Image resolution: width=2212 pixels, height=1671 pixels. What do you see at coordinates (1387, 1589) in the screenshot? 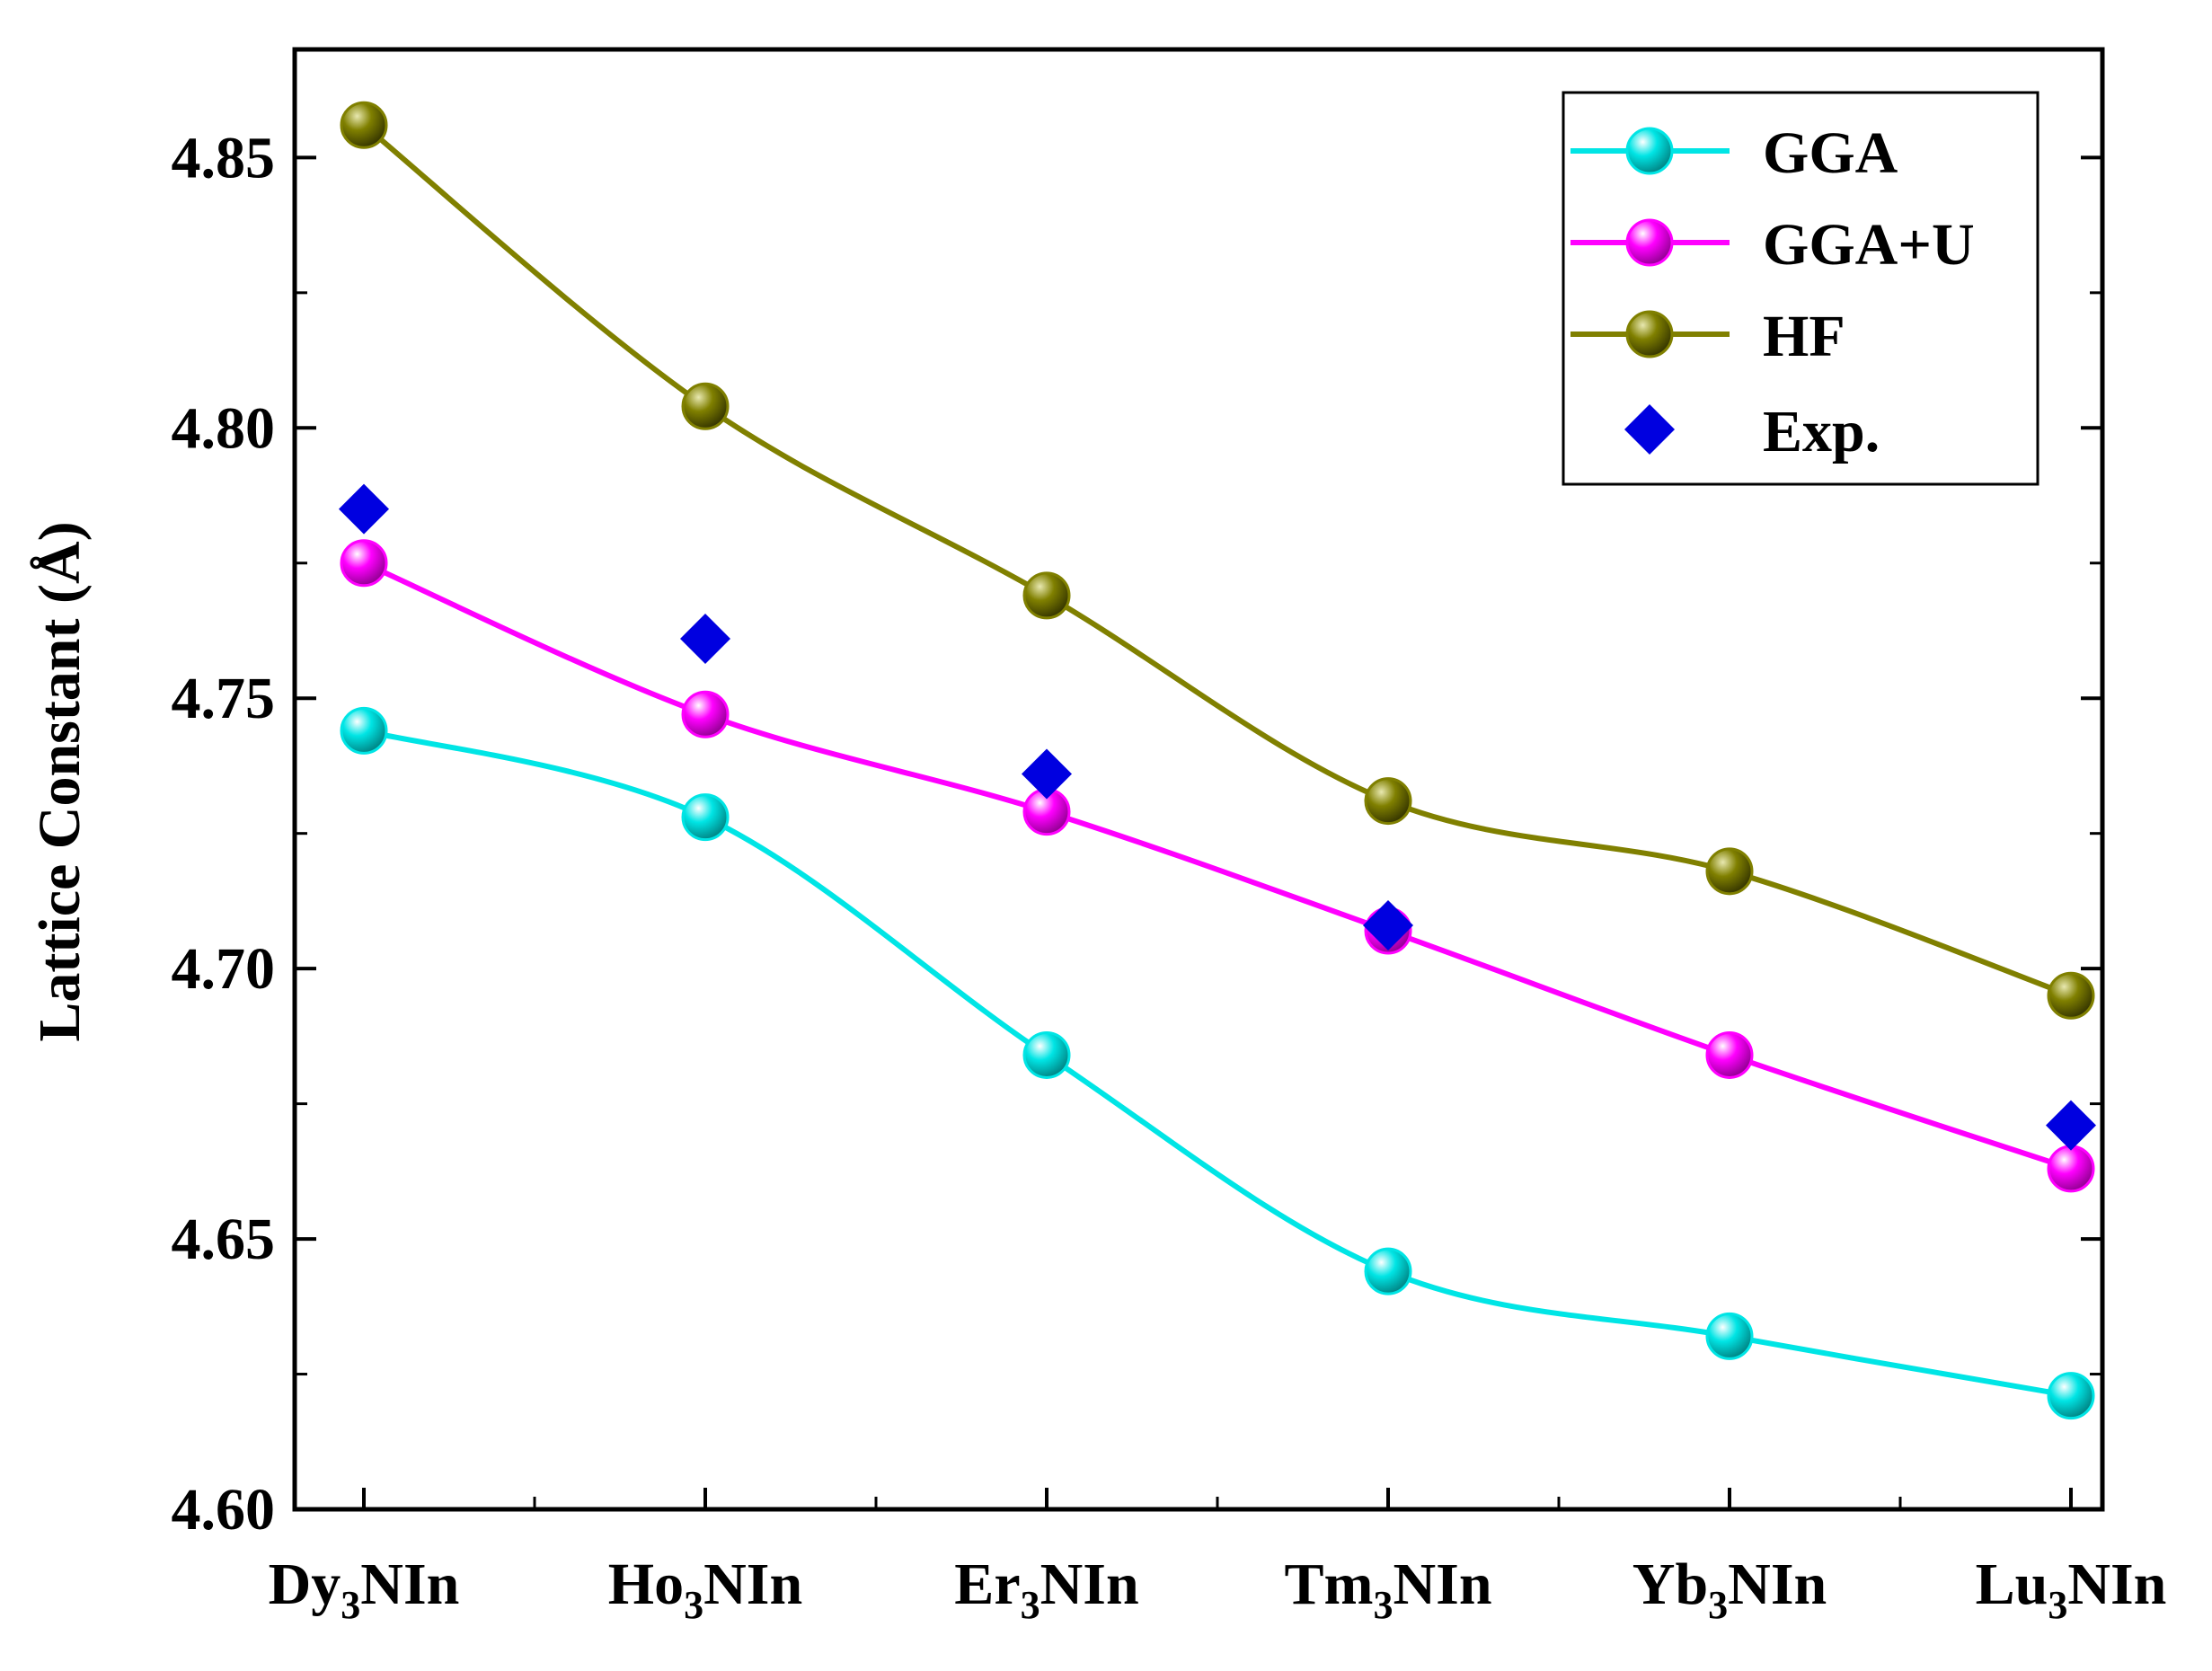
I see `x-tick-label: Tm3NIn` at bounding box center [1387, 1589].